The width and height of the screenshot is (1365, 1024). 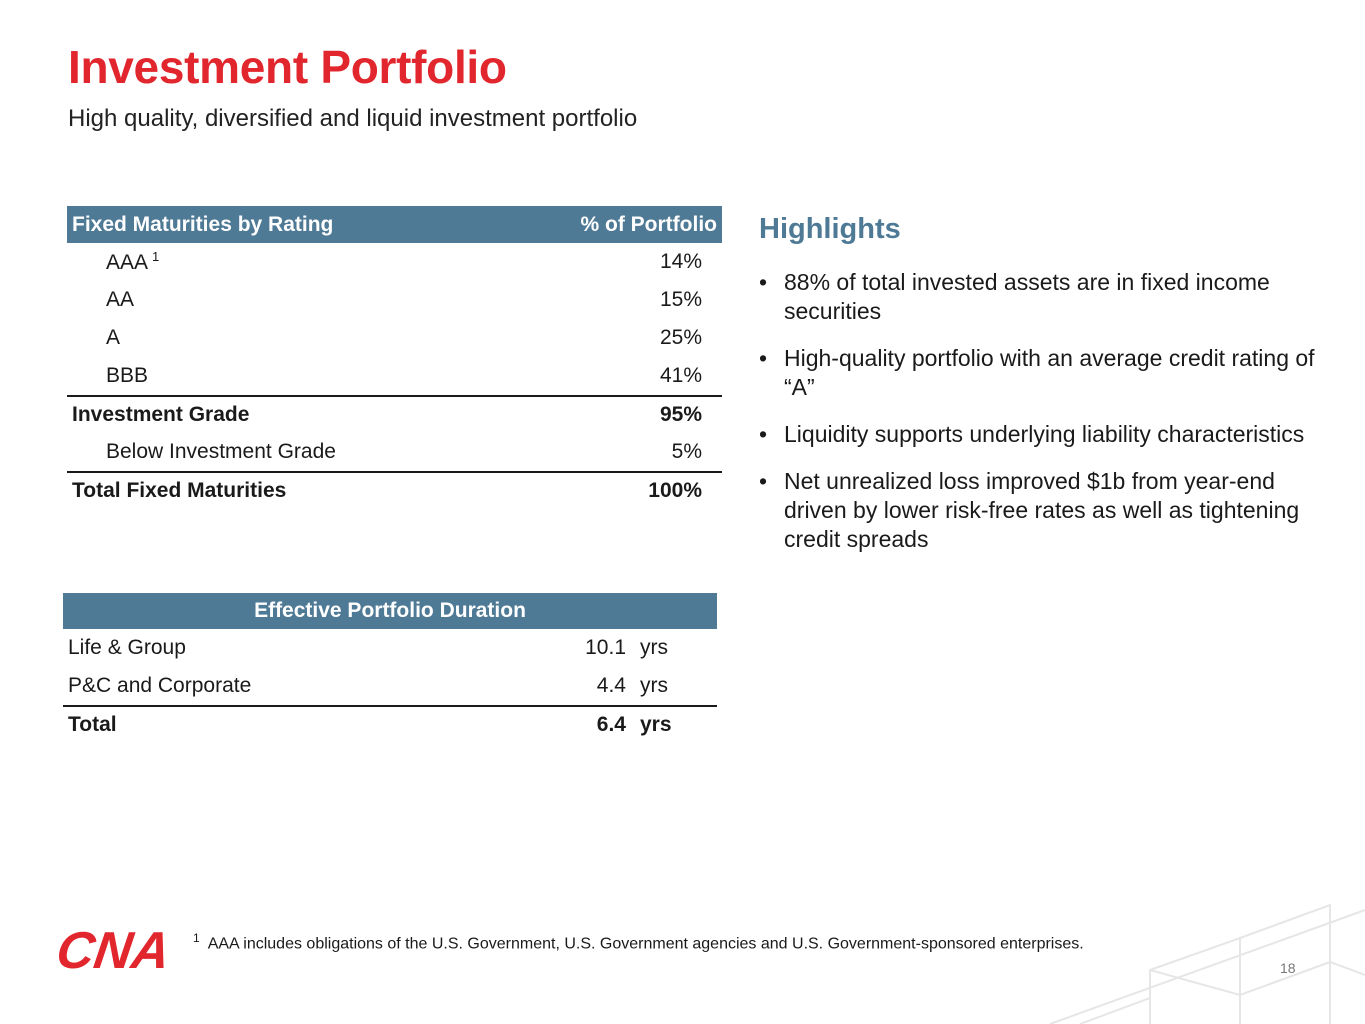 What do you see at coordinates (394, 262) in the screenshot?
I see `table-row: AAA 1 14%` at bounding box center [394, 262].